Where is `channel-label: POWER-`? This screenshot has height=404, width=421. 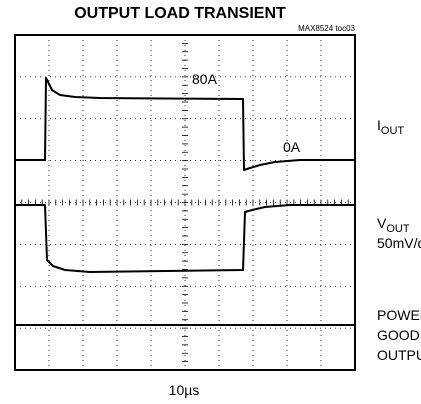 channel-label: POWER- is located at coordinates (399, 315).